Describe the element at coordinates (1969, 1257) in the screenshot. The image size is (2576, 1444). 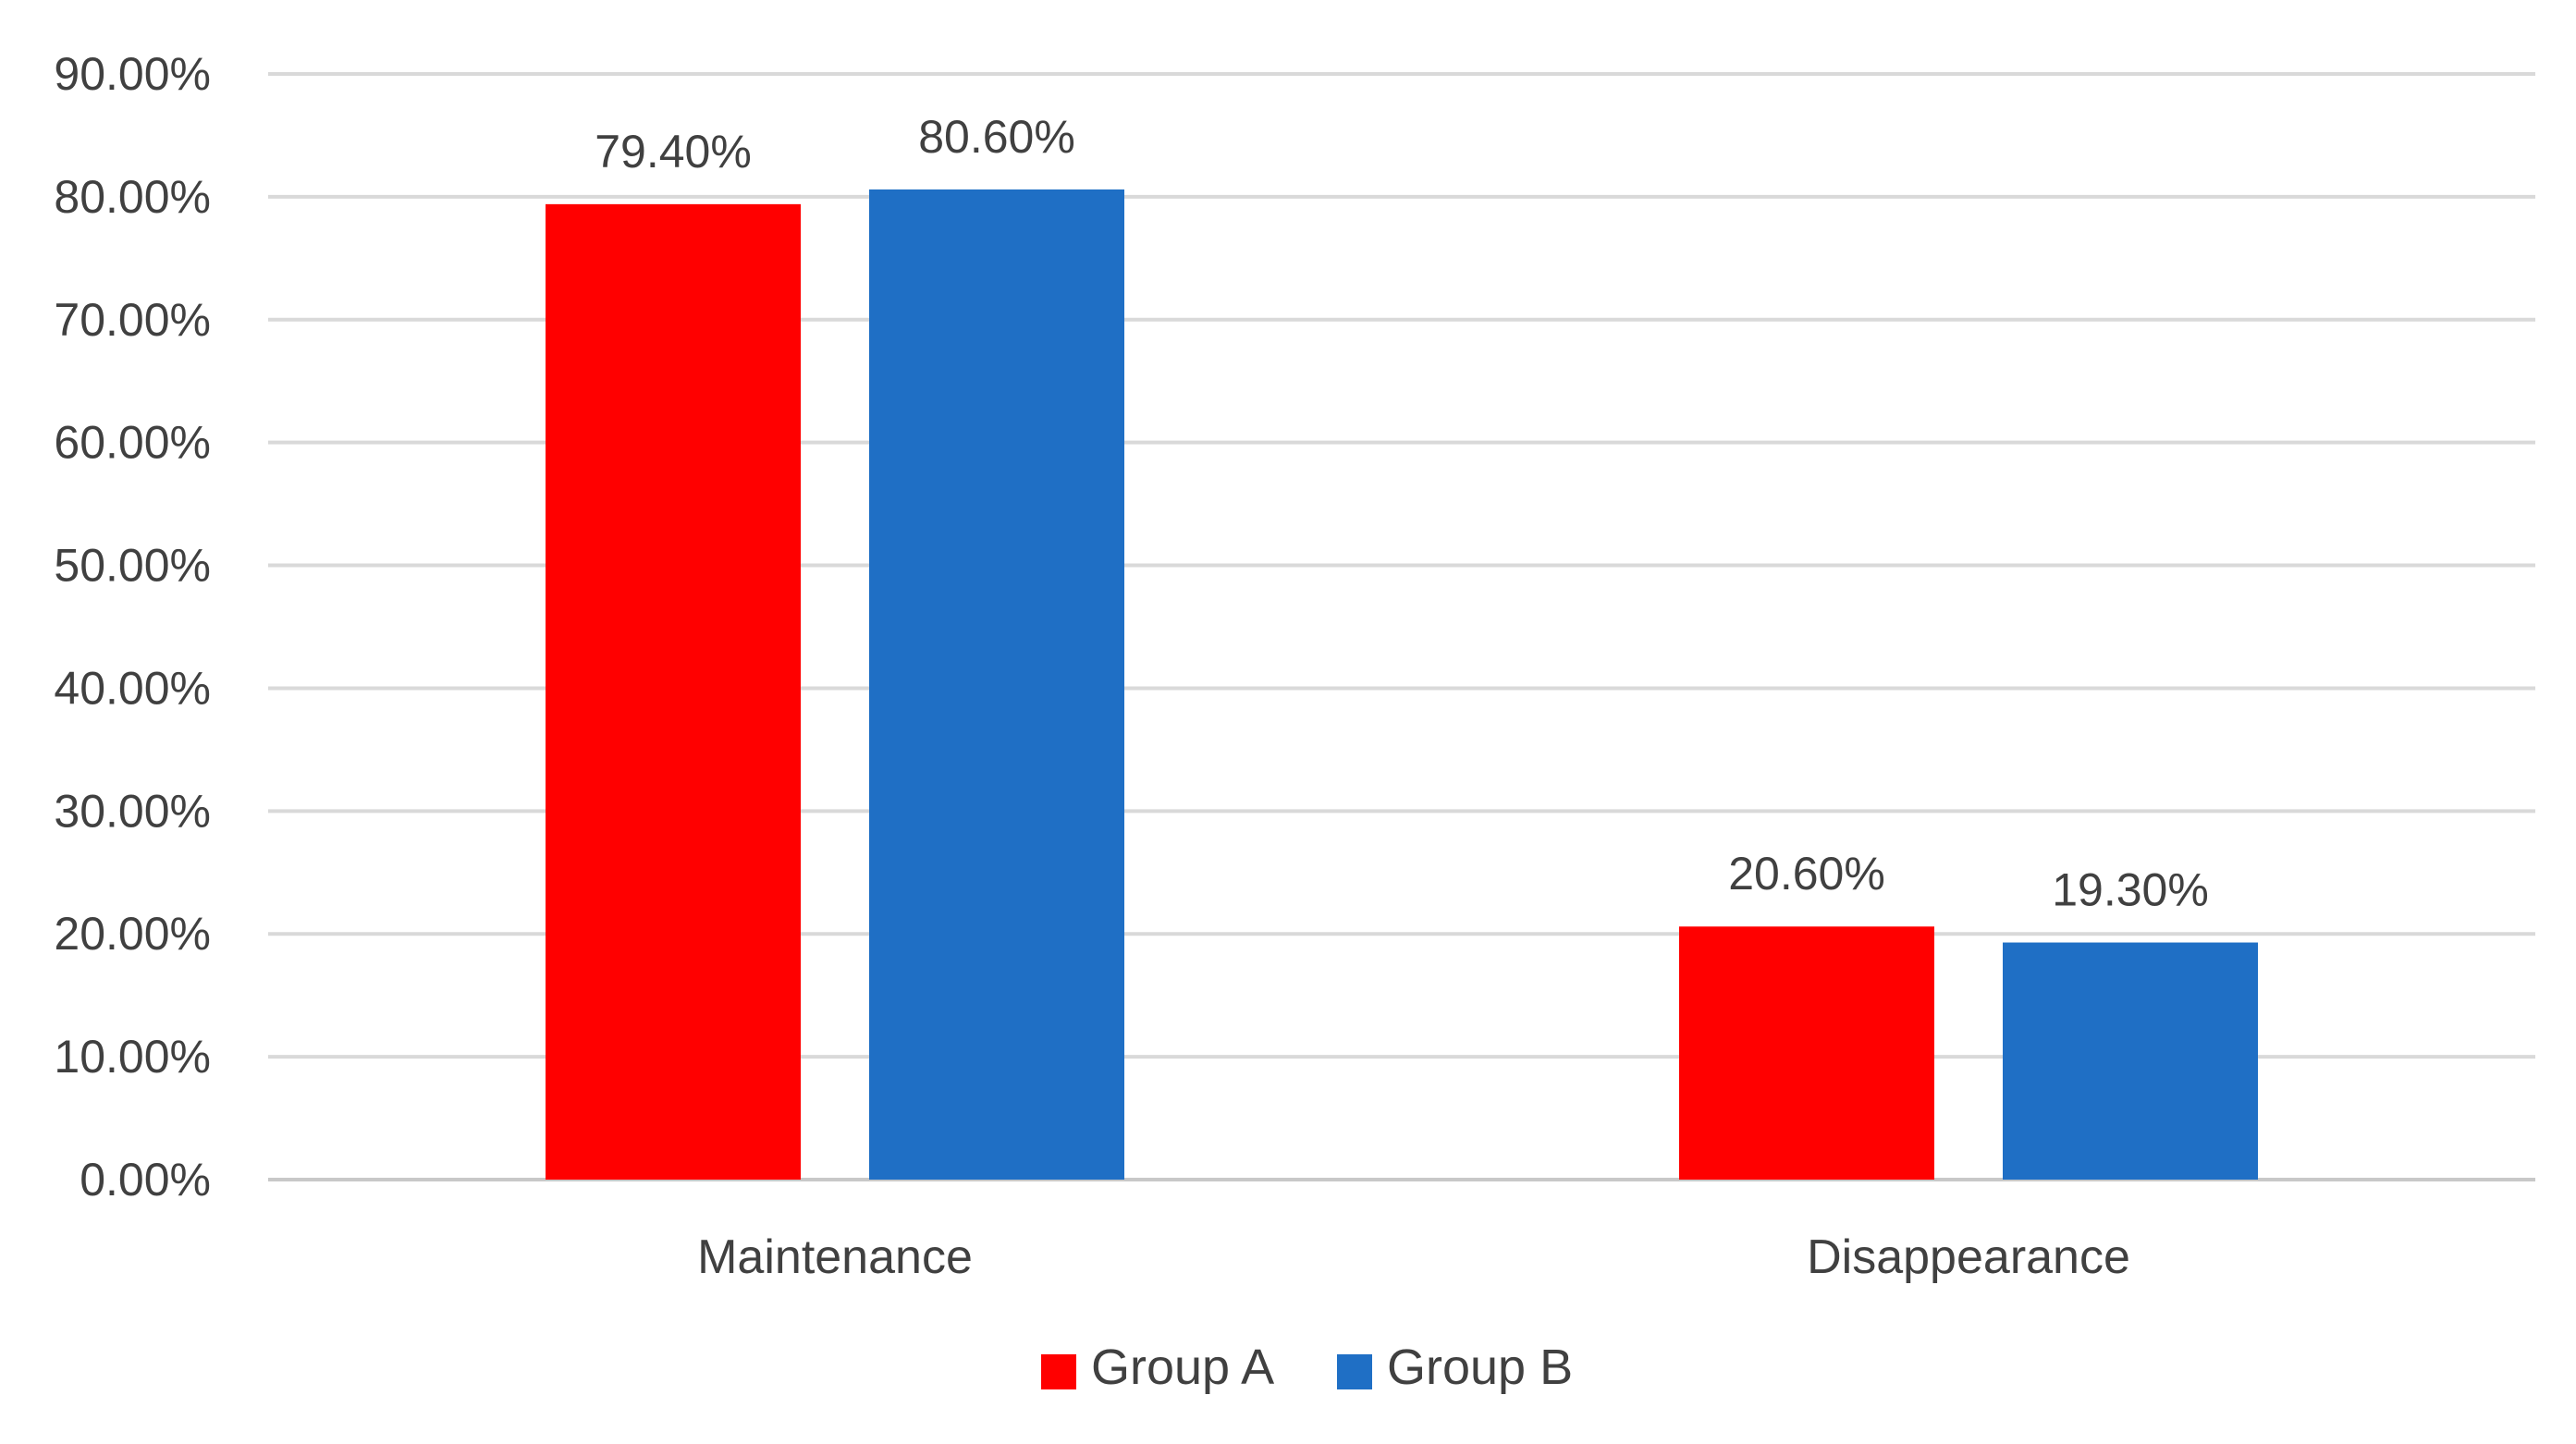
I see `category-label: Disappearance` at that location.